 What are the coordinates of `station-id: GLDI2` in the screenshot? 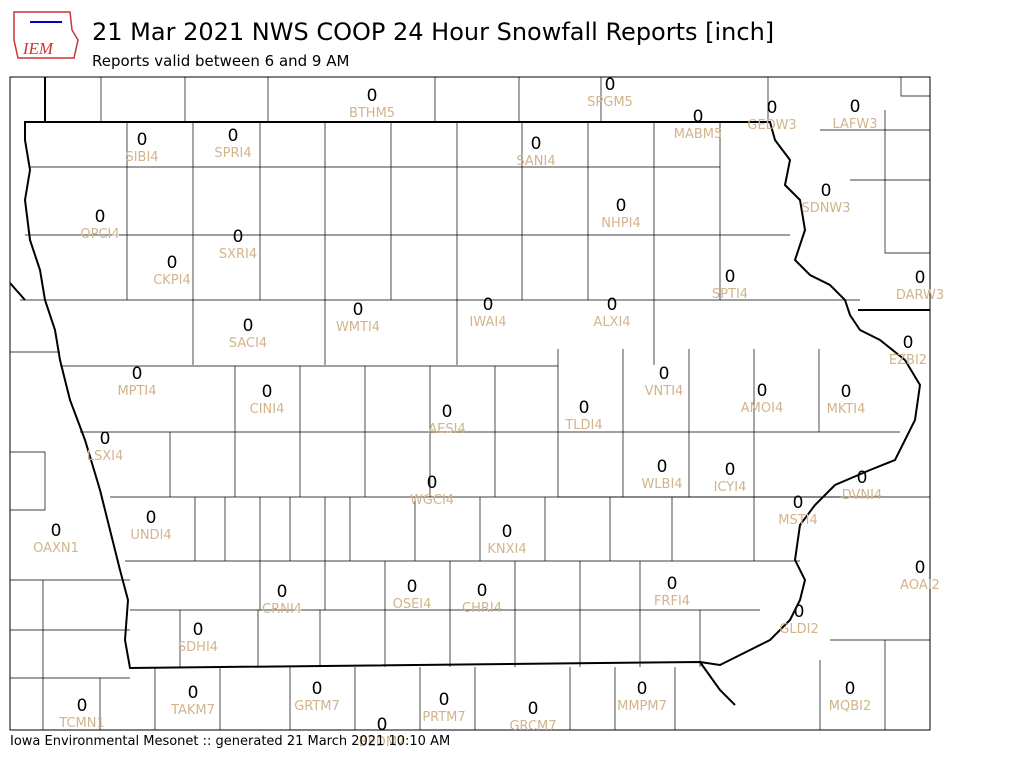 It's located at (798, 629).